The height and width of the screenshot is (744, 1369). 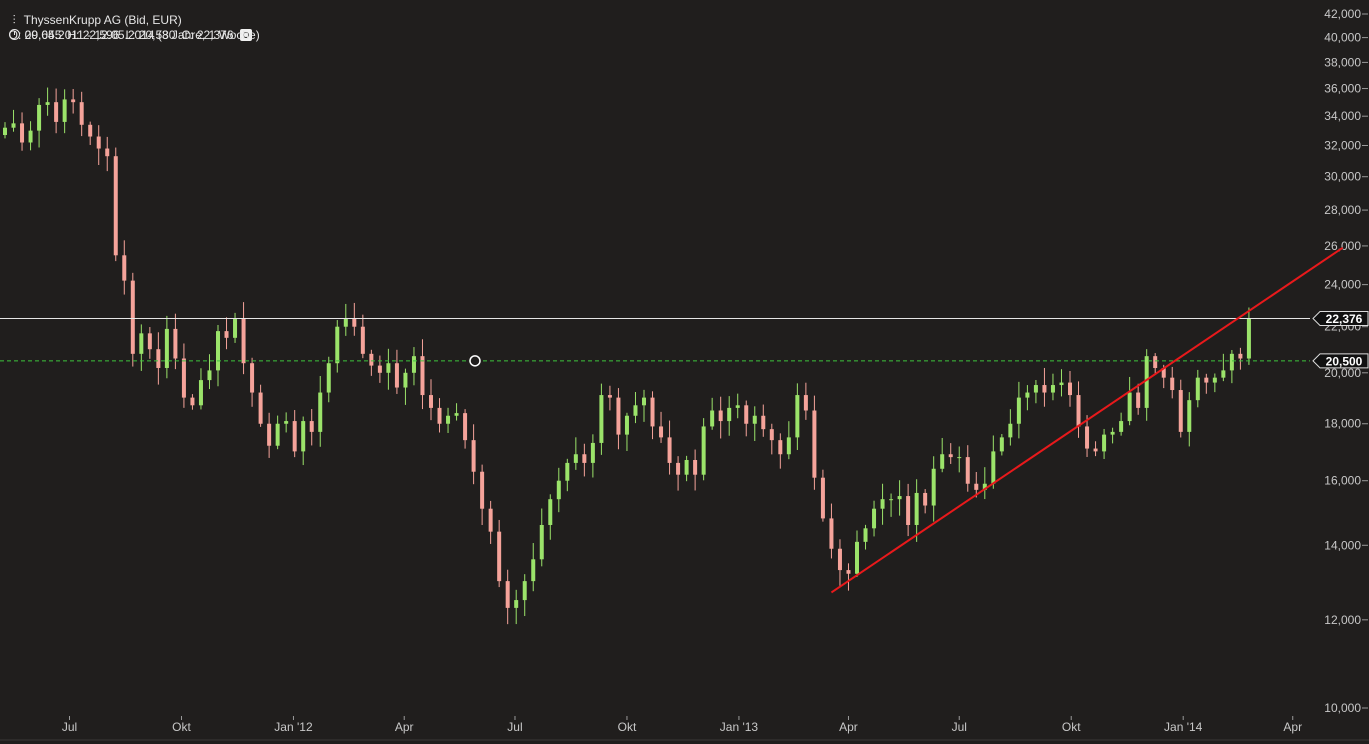 I want to click on support-tag-box, so click(x=1340, y=361).